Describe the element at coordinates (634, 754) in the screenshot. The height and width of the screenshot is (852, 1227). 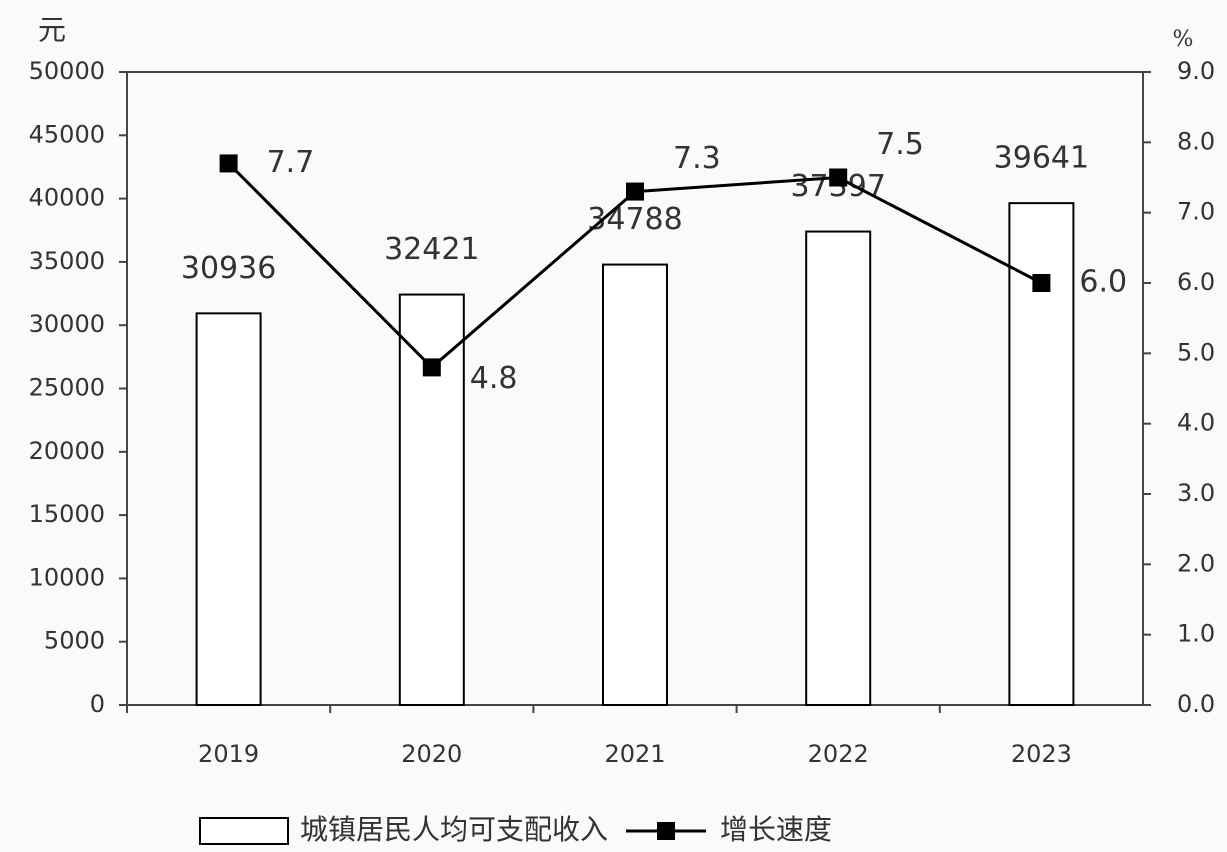
I see `x-tick-label: 2021` at that location.